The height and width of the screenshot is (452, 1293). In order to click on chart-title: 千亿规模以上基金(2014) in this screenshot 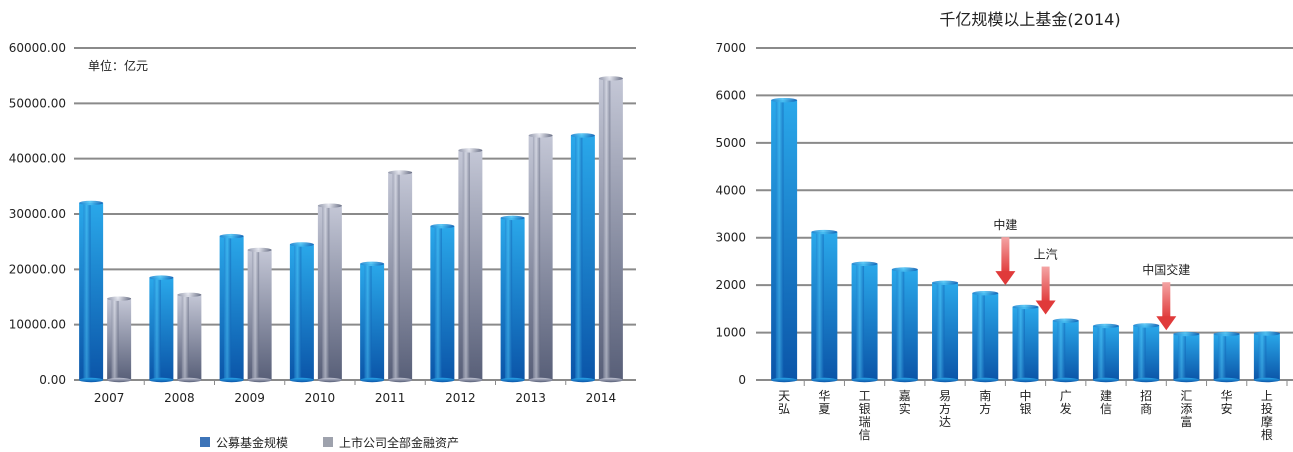, I will do `click(1029, 19)`.